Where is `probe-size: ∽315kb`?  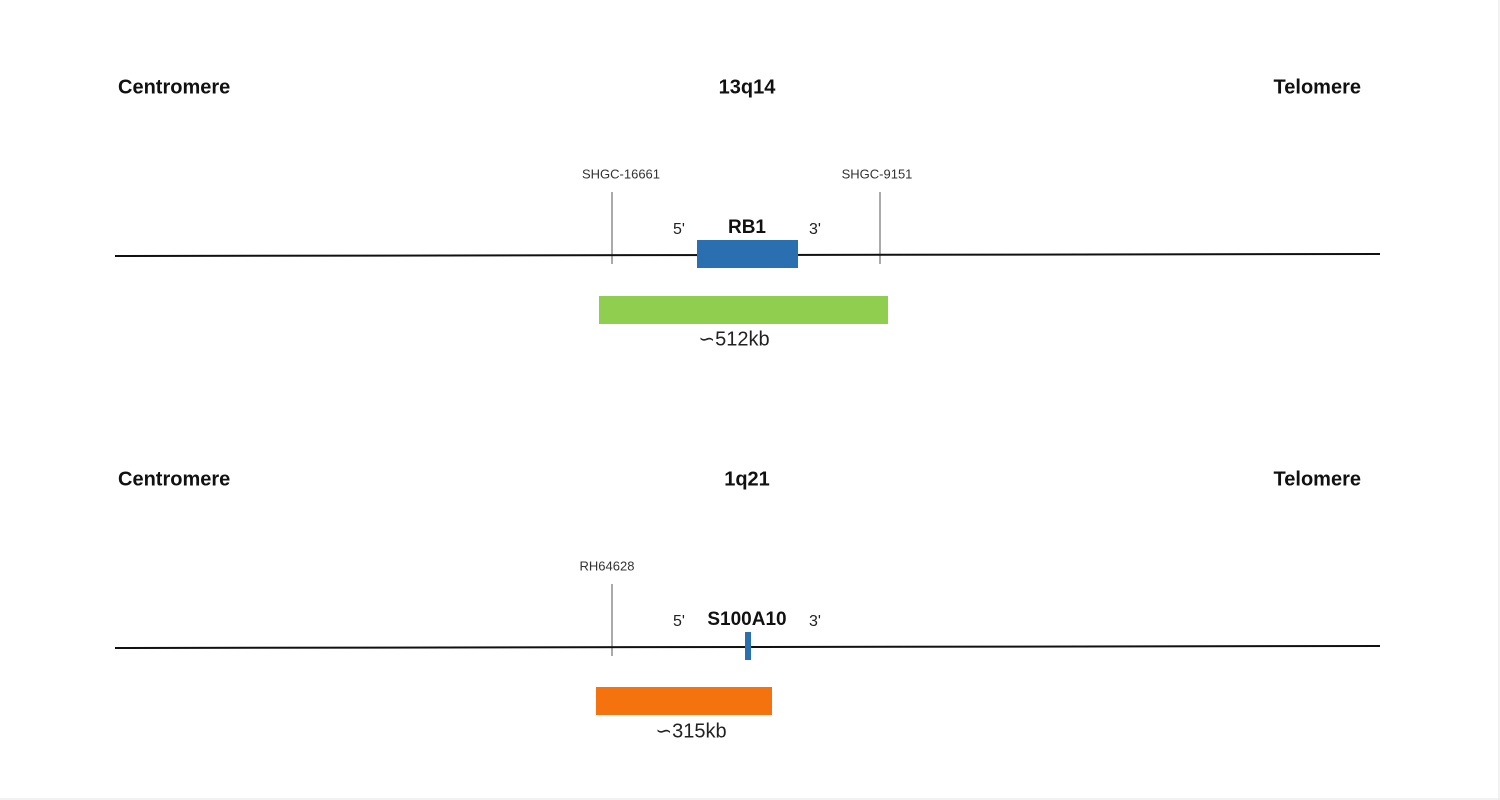 probe-size: ∽315kb is located at coordinates (690, 731).